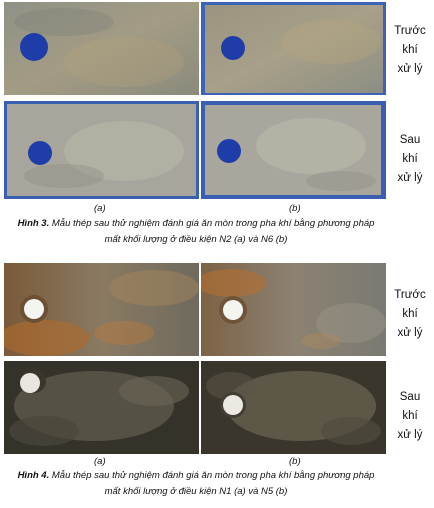 The image size is (434, 508). I want to click on fig3-caption-label: Hình 3., so click(33, 223).